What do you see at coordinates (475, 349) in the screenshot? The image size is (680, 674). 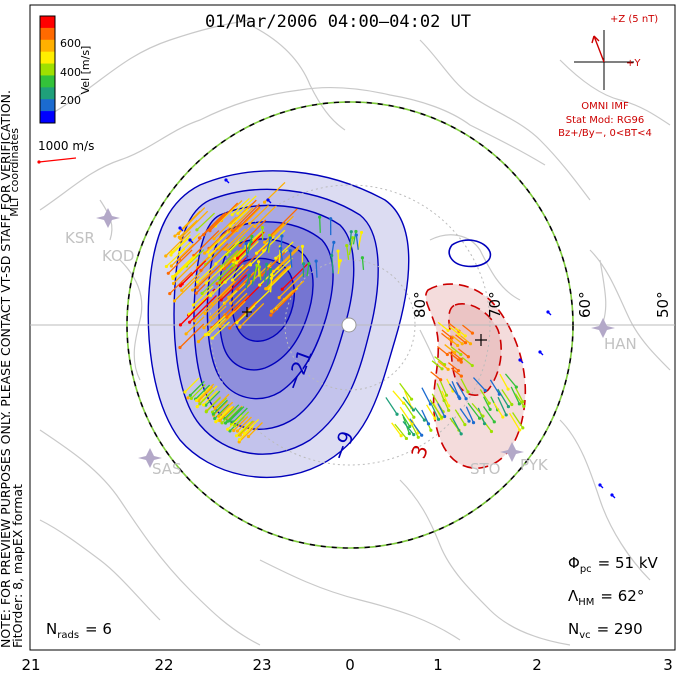 I see `positive-cell-inner` at bounding box center [475, 349].